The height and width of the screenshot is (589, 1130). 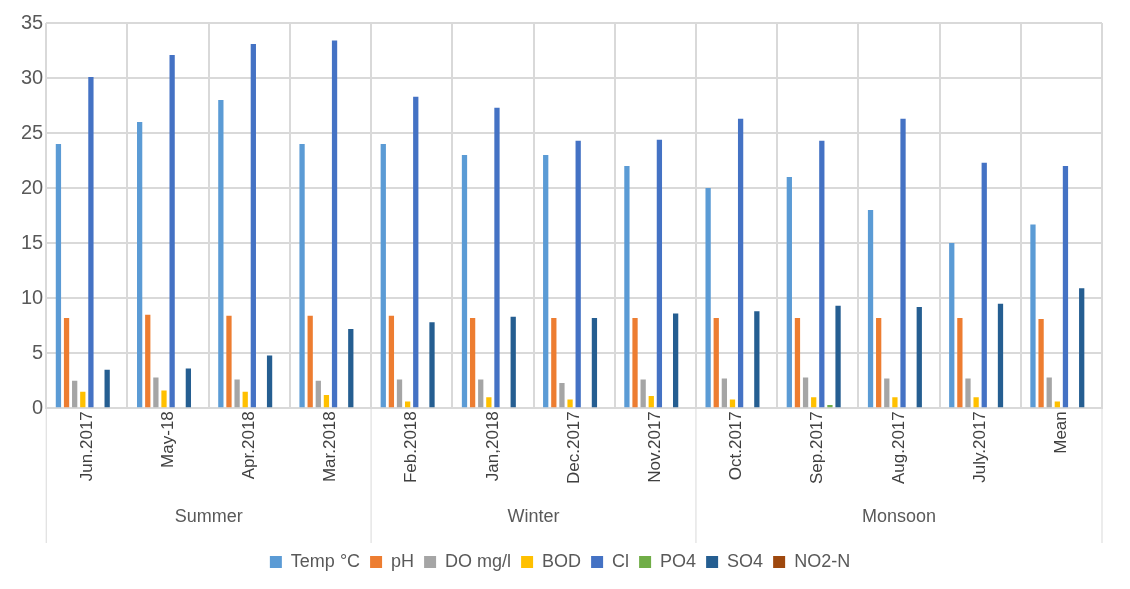 I want to click on legend-label: Cl, so click(x=621, y=560).